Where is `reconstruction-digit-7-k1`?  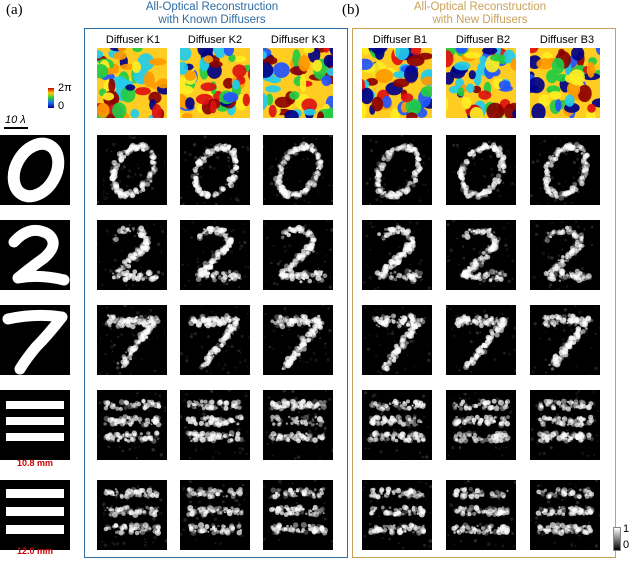 reconstruction-digit-7-k1 is located at coordinates (132, 340).